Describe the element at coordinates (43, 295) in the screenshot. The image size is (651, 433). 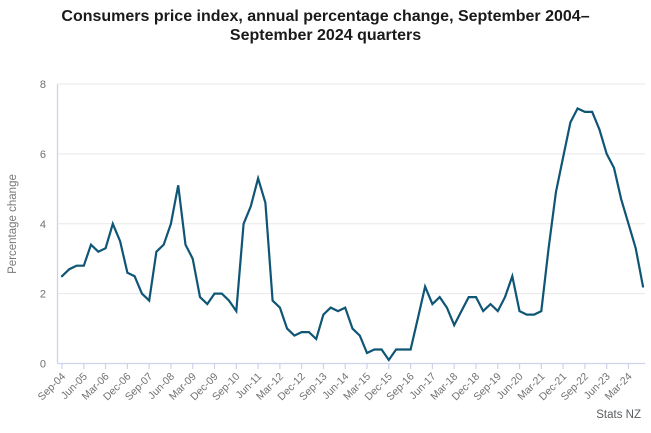
I see `y-tick-label: 2` at that location.